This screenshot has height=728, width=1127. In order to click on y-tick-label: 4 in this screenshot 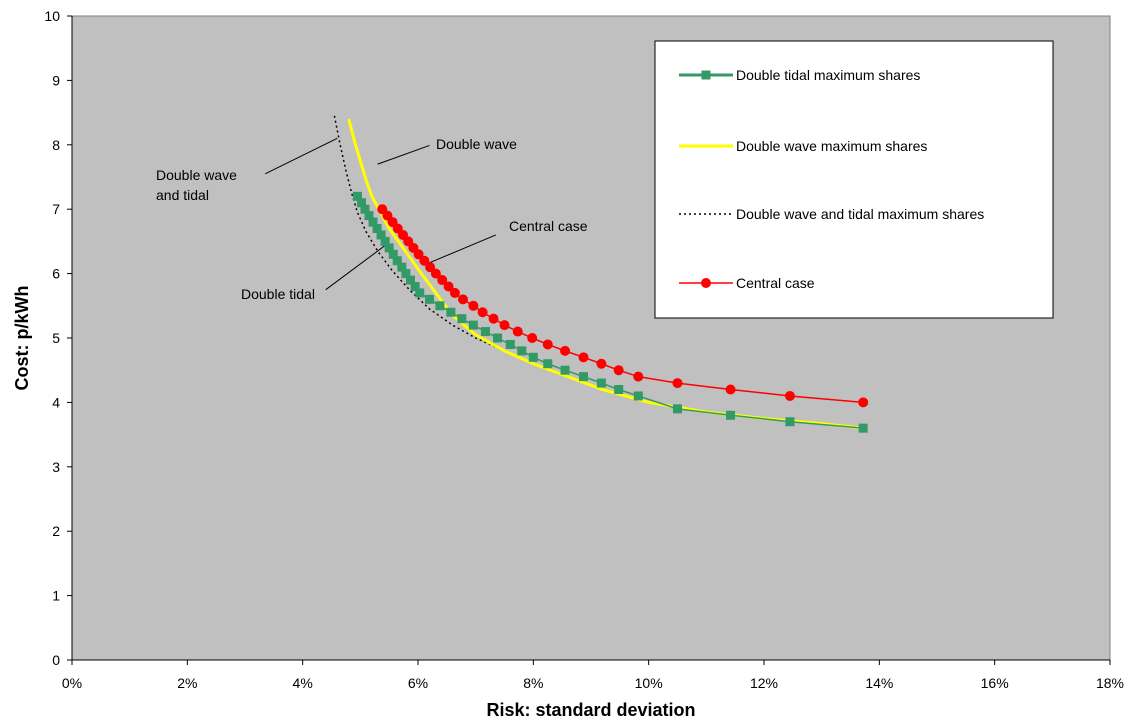, I will do `click(56, 402)`.